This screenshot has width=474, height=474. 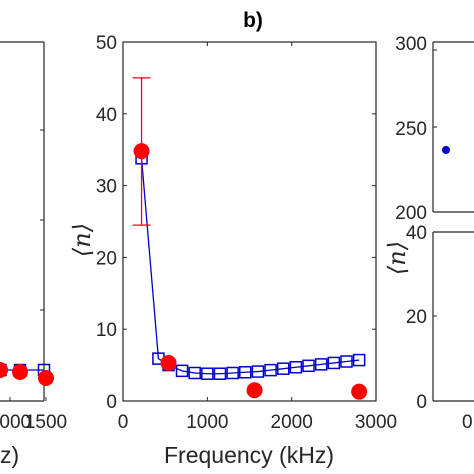 What do you see at coordinates (292, 422) in the screenshot?
I see `panel-b-x-tick-label: 2000` at bounding box center [292, 422].